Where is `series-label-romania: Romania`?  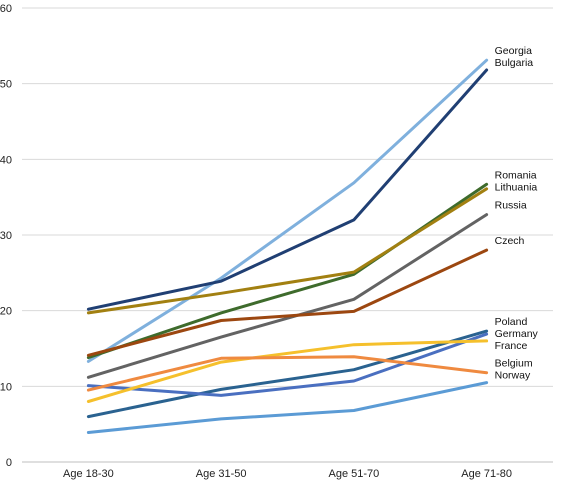 series-label-romania: Romania is located at coordinates (516, 175).